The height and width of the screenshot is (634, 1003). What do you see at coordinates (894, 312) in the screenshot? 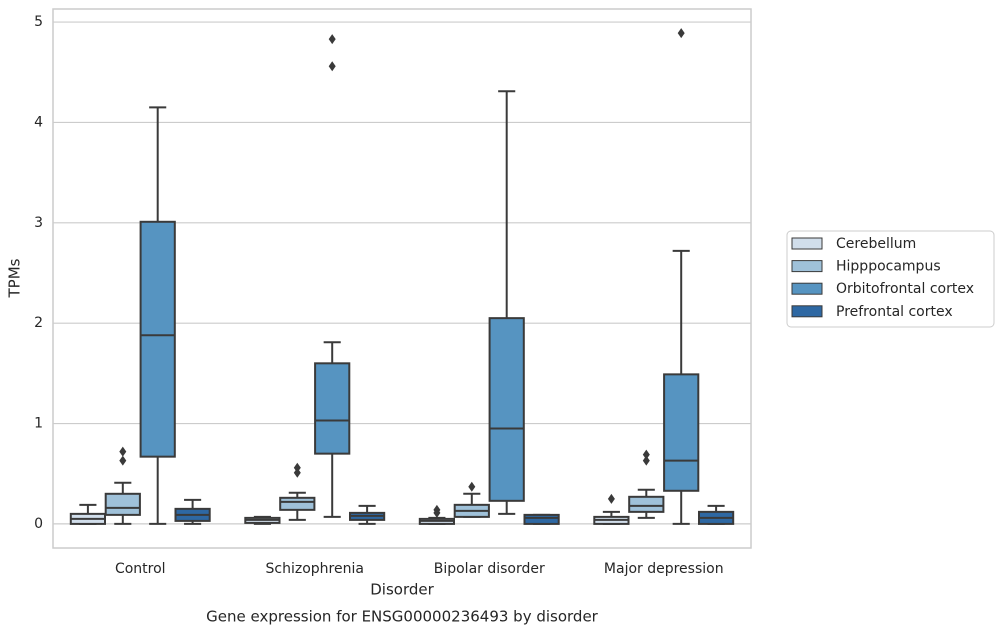
I see `legend-label: Prefrontal cortex` at bounding box center [894, 312].